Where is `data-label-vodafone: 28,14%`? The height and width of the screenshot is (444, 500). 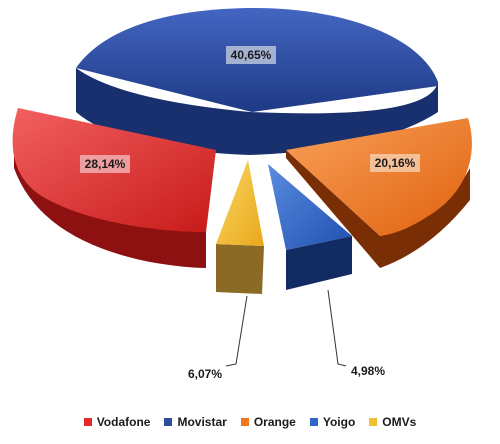
data-label-vodafone: 28,14% is located at coordinates (105, 164).